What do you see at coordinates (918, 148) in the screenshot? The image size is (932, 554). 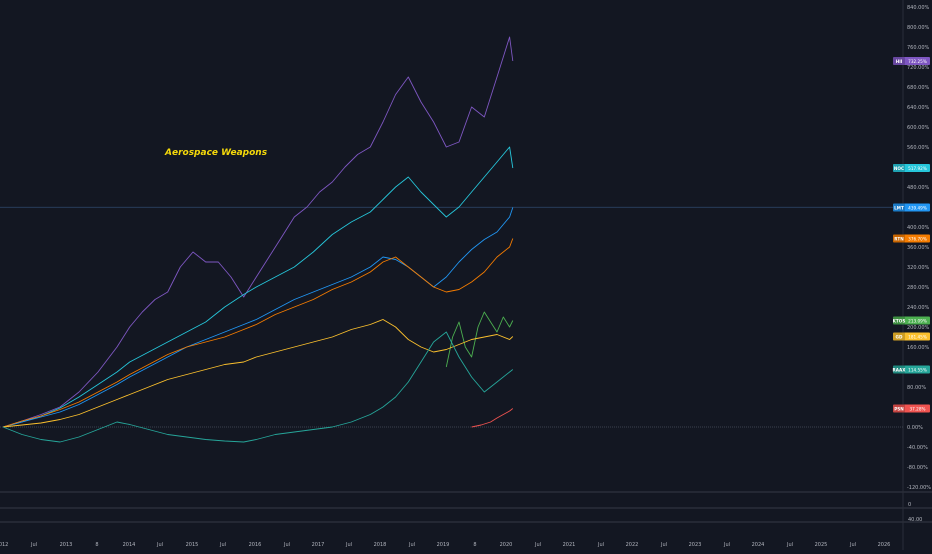 I see `y-tick-label: 560.00%` at bounding box center [918, 148].